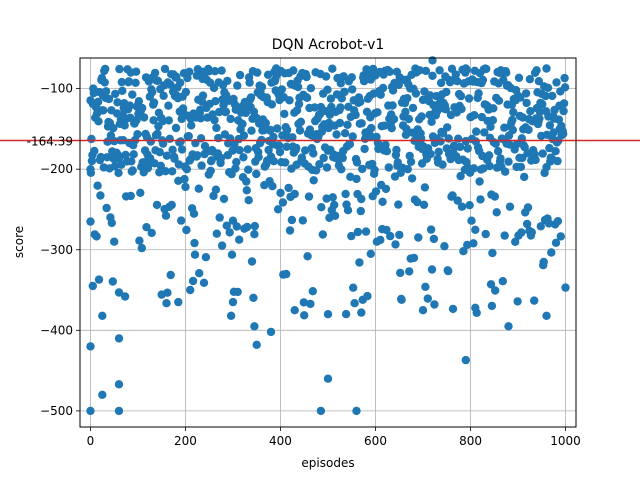 The width and height of the screenshot is (640, 480). I want to click on x-tick-label: 1000, so click(565, 441).